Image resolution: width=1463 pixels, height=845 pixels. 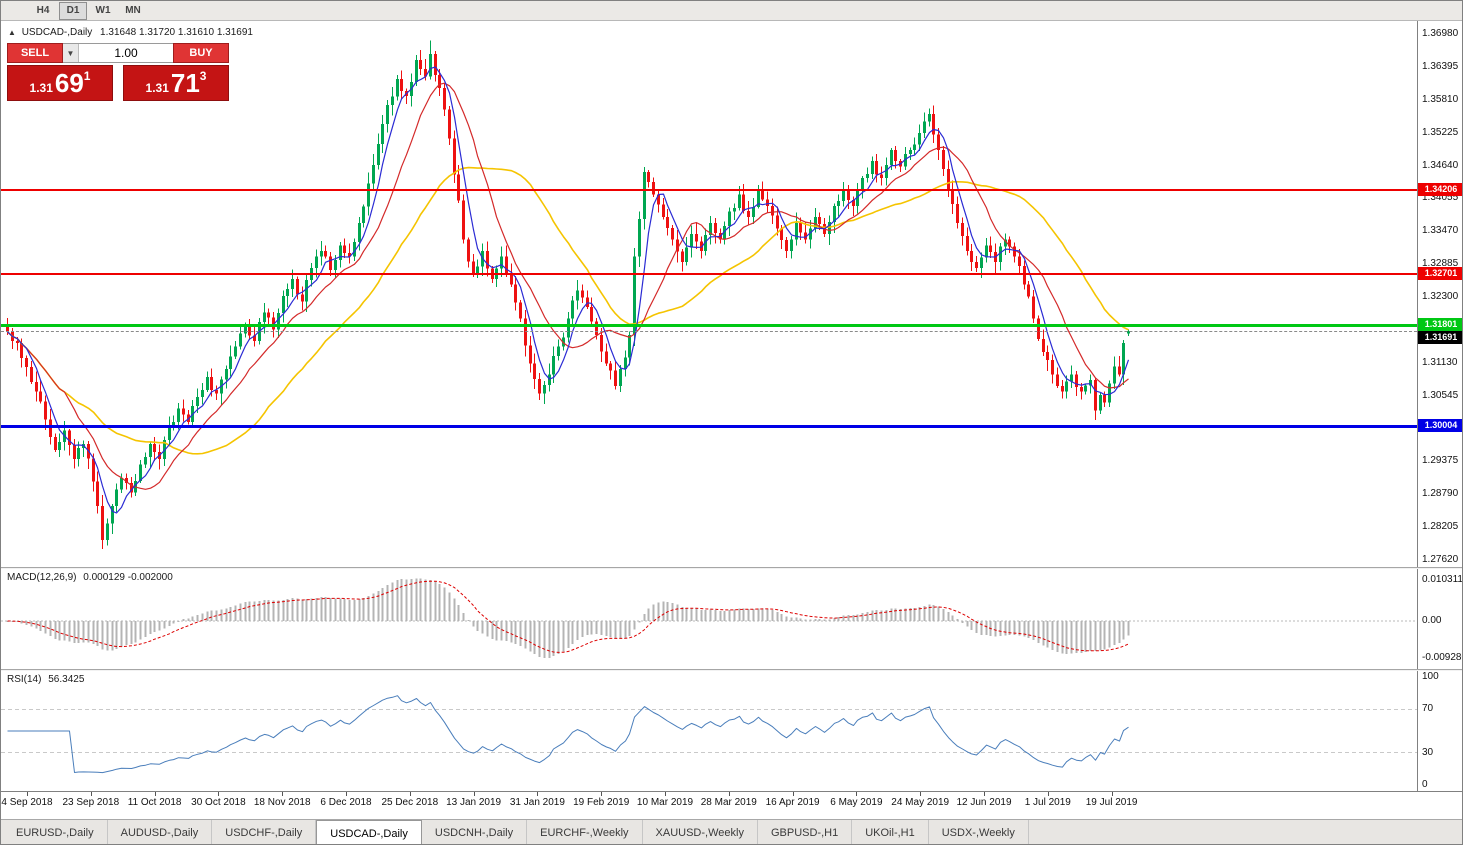 What do you see at coordinates (1047, 802) in the screenshot?
I see `time-axis-label: 1 Jul 2019` at bounding box center [1047, 802].